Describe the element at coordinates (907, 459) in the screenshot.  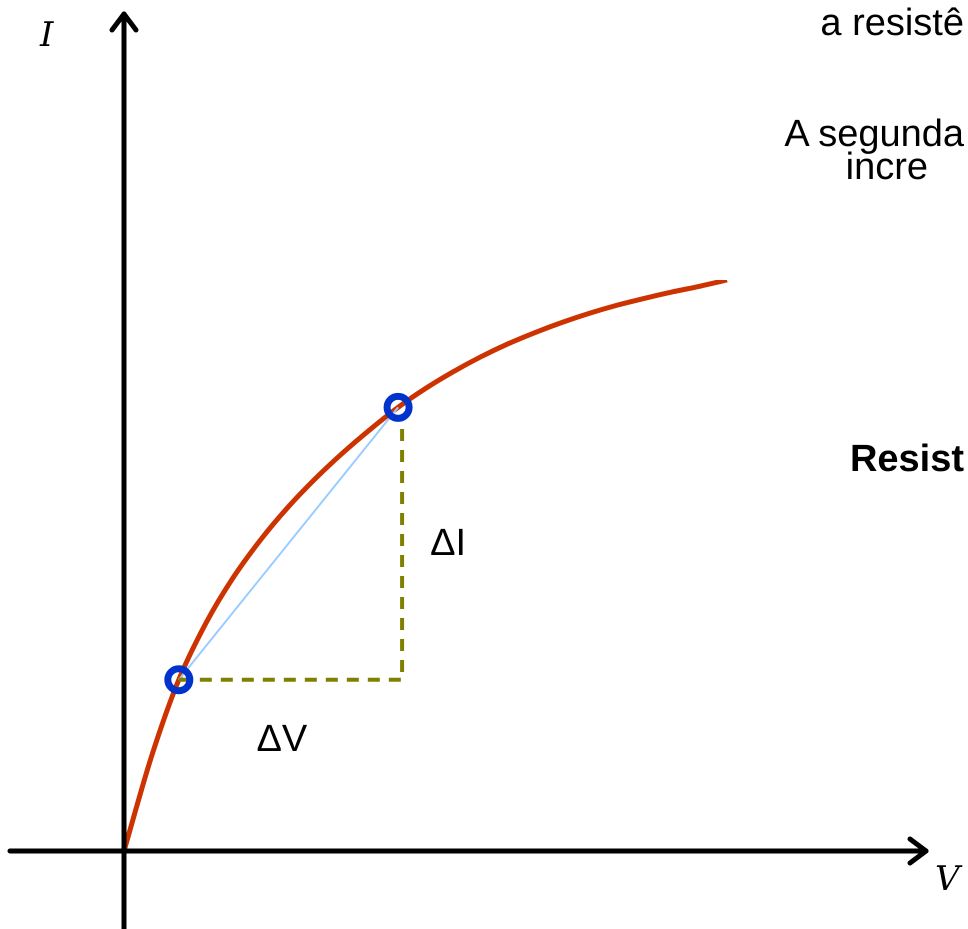
I see `text: Resist` at that location.